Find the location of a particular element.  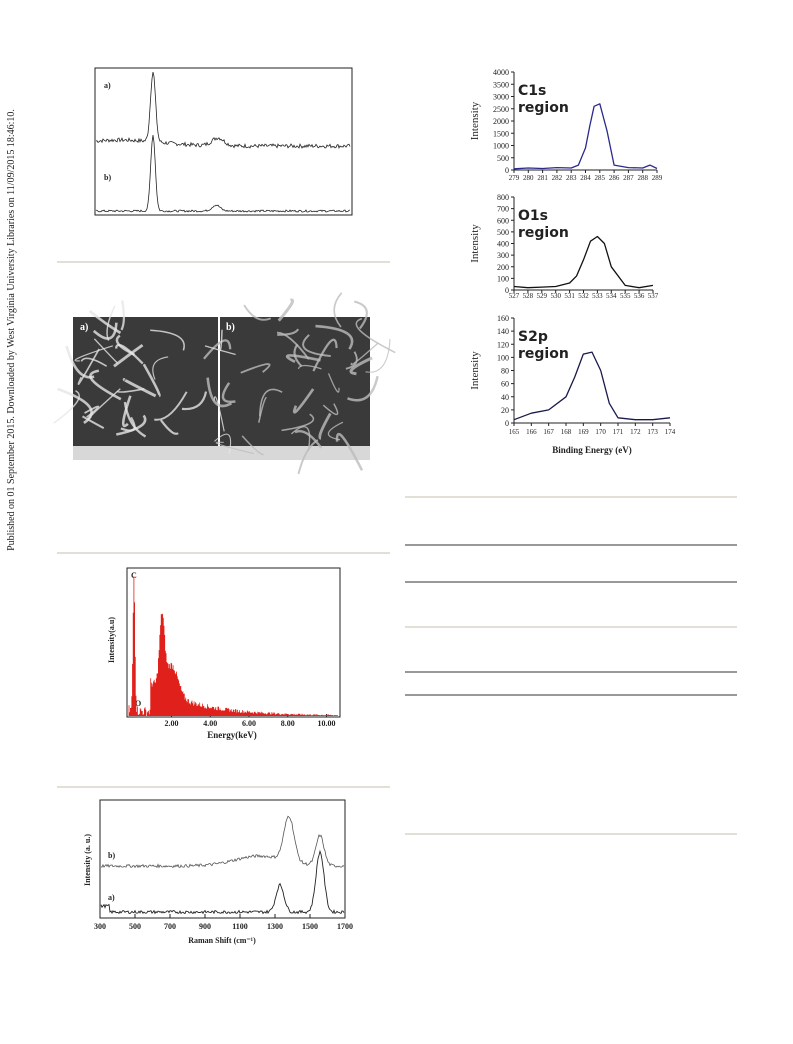

edx-peak-label: C is located at coordinates (134, 575).